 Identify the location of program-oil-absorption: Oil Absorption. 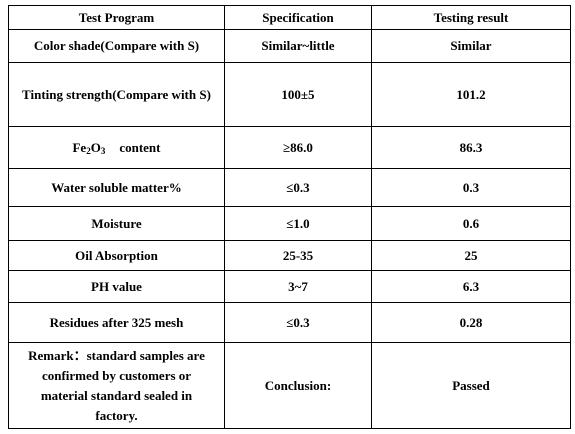
(116, 255).